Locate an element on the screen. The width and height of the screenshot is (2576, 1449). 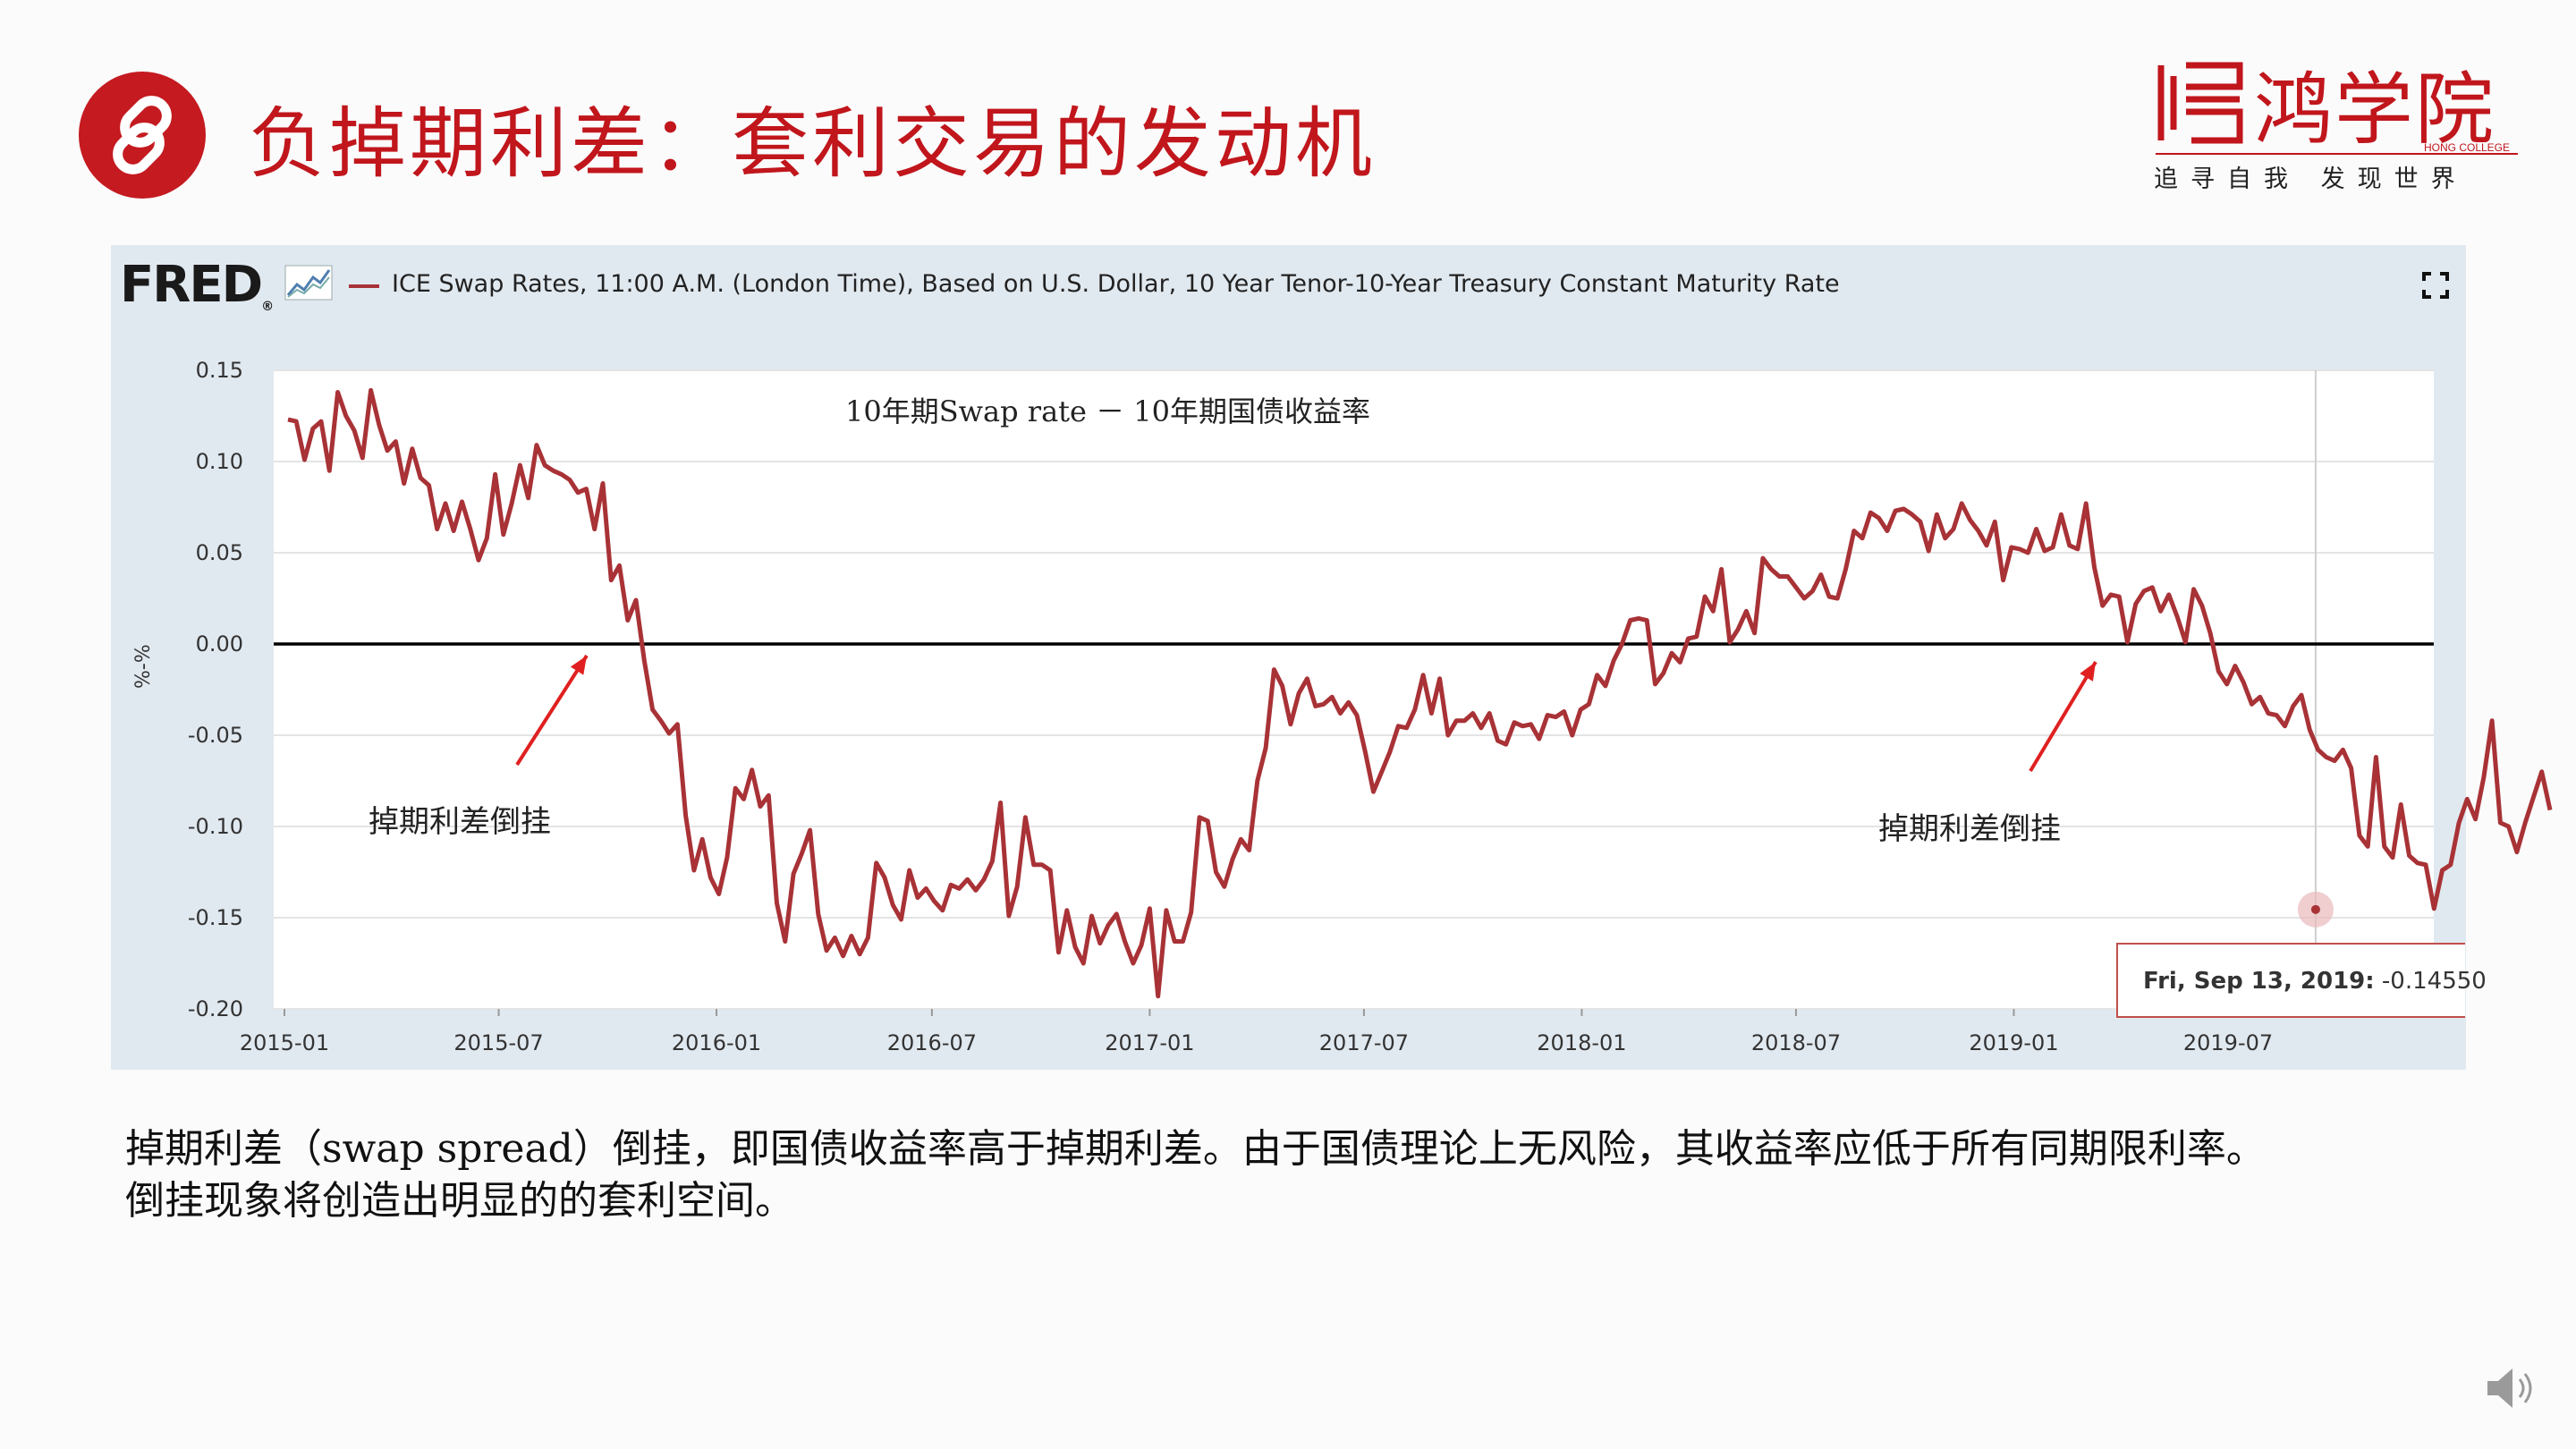
y-axis-ticks: 0.15 0.10 0.05 0.00 -0.05 -0.10 -0.15 -0.20 is located at coordinates (215, 689).